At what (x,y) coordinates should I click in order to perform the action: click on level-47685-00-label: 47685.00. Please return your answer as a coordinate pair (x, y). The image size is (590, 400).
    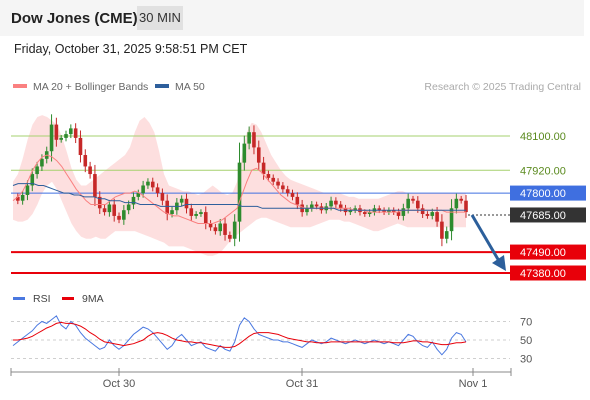
    Looking at the image, I should click on (543, 216).